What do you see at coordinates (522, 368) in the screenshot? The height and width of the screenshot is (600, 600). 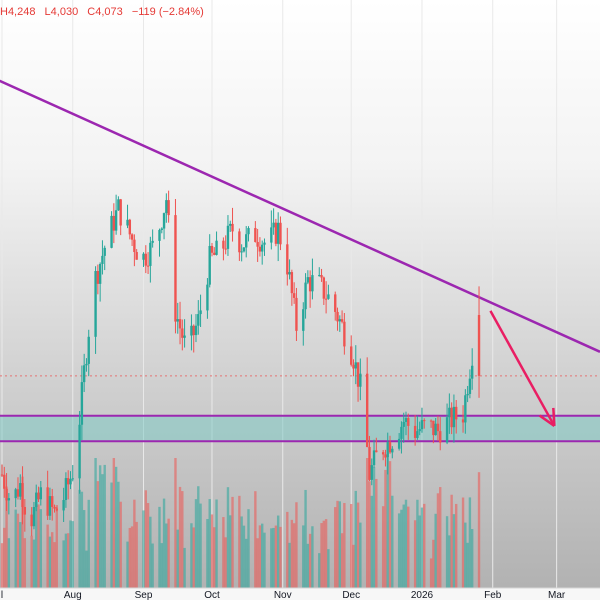 I see `projection-arrow` at bounding box center [522, 368].